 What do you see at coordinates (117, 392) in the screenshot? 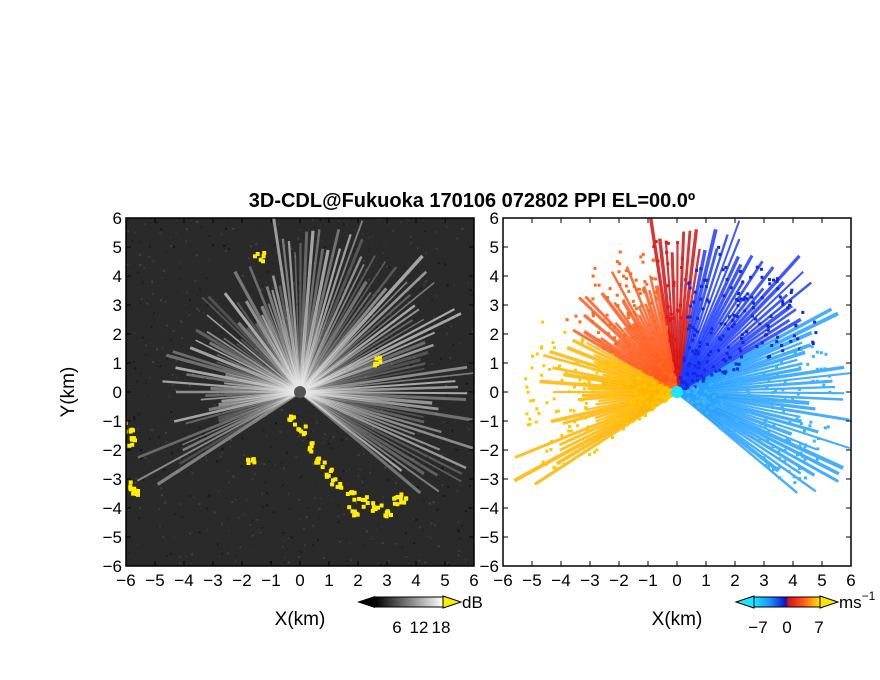
I see `y-tick-label: 0` at bounding box center [117, 392].